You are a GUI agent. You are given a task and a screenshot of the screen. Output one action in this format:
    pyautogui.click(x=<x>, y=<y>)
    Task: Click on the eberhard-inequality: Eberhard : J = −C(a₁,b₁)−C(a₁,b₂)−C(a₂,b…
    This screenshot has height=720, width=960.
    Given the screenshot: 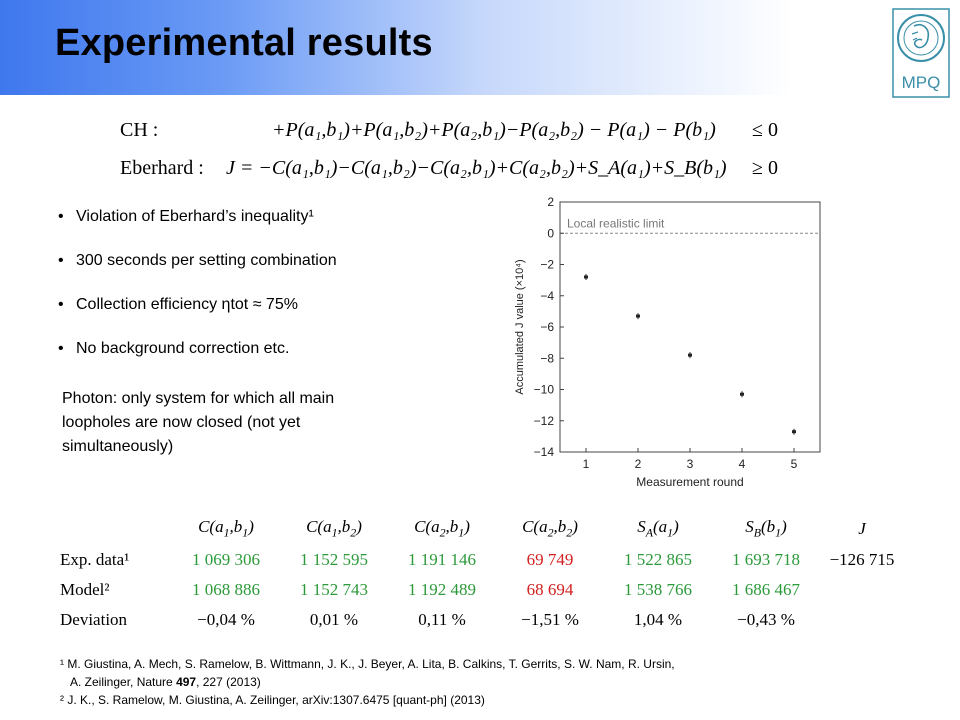 What is the action you would take?
    pyautogui.click(x=500, y=170)
    